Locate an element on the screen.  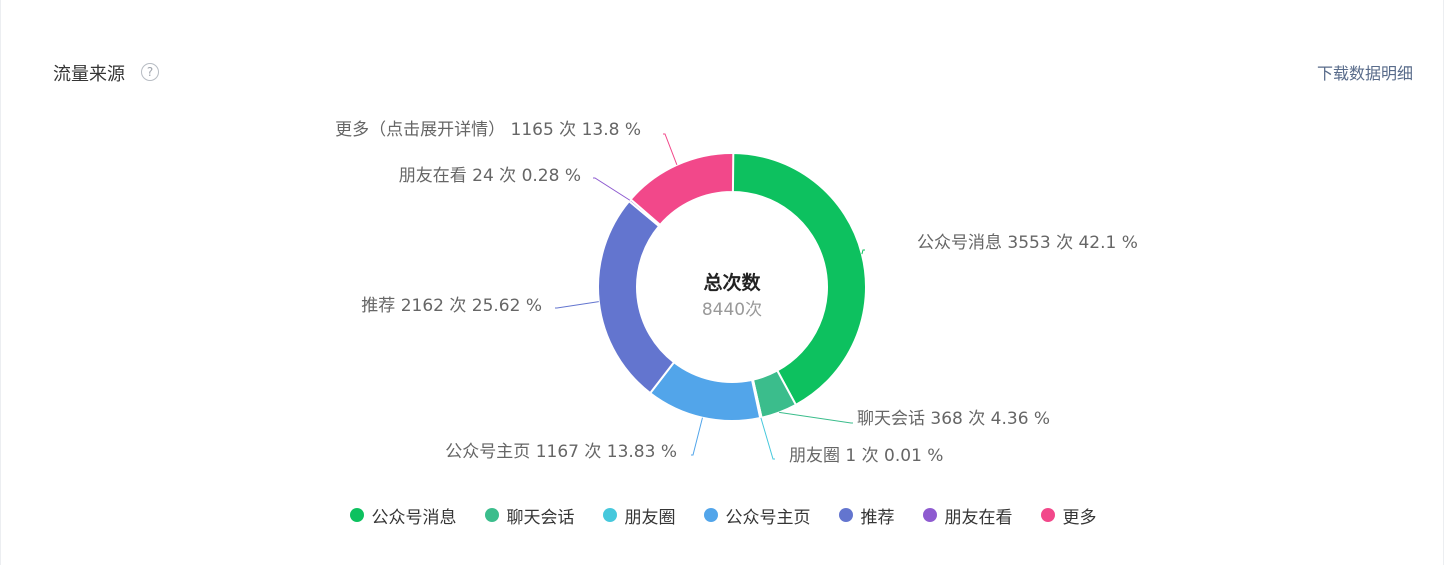
legend-label: 更多 is located at coordinates (1079, 517).